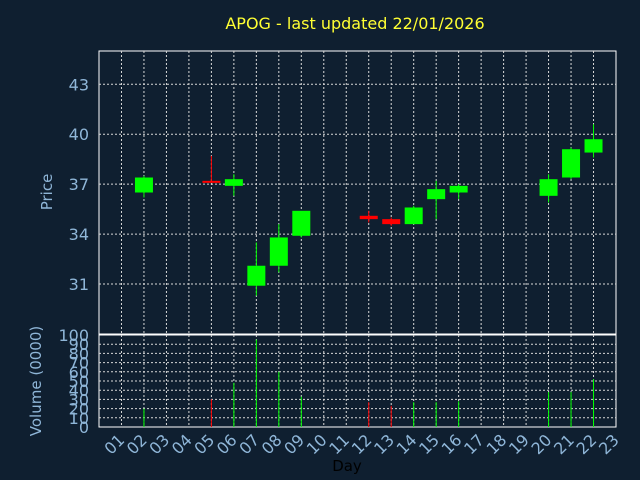 This screenshot has width=640, height=480. What do you see at coordinates (84, 427) in the screenshot?
I see `volume-y-tick: 0` at bounding box center [84, 427].